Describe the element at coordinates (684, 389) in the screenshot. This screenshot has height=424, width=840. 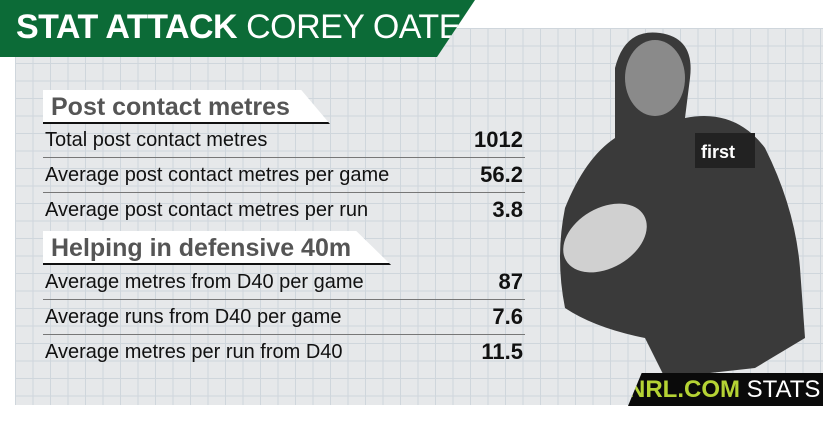
I see `logo-brand: NRL.COM` at that location.